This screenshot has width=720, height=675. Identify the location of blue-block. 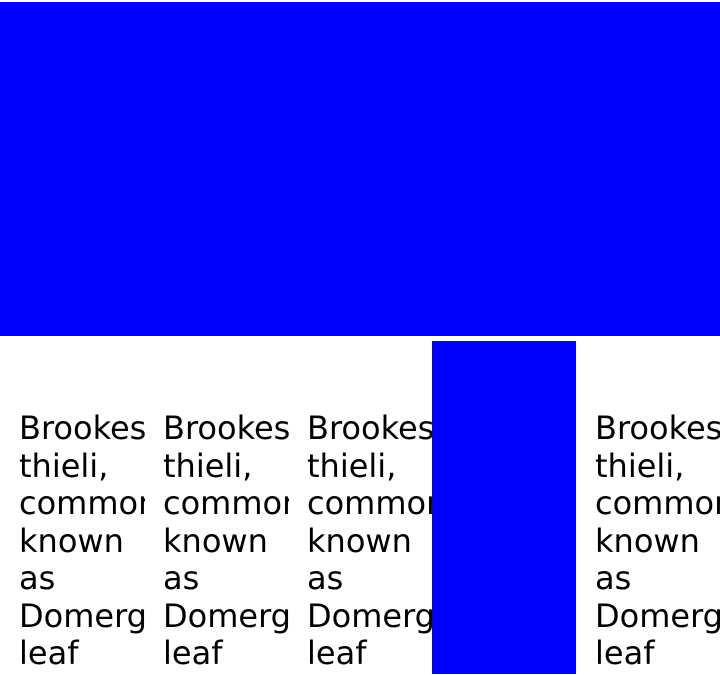
(504, 507).